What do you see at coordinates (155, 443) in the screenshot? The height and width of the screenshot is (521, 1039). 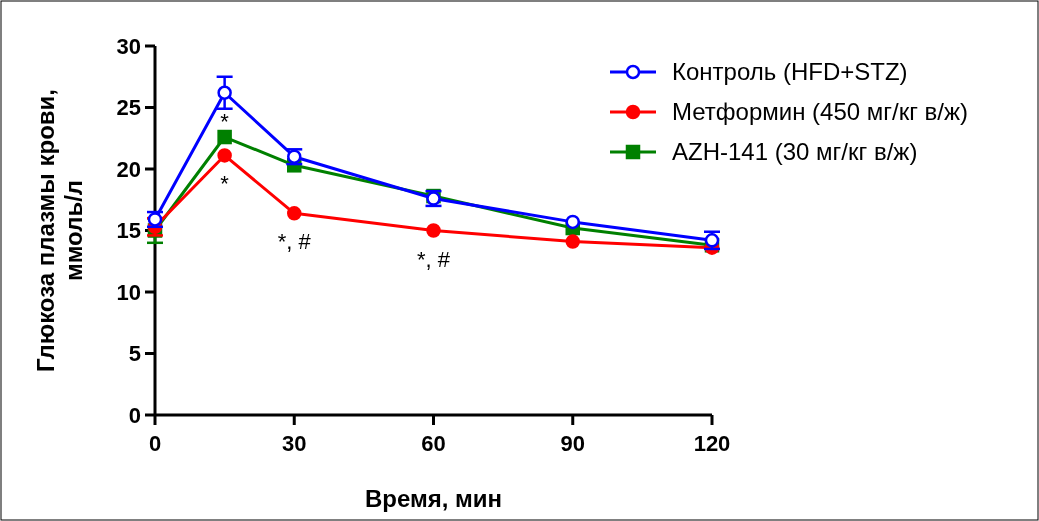 I see `x-tick-label: 0` at bounding box center [155, 443].